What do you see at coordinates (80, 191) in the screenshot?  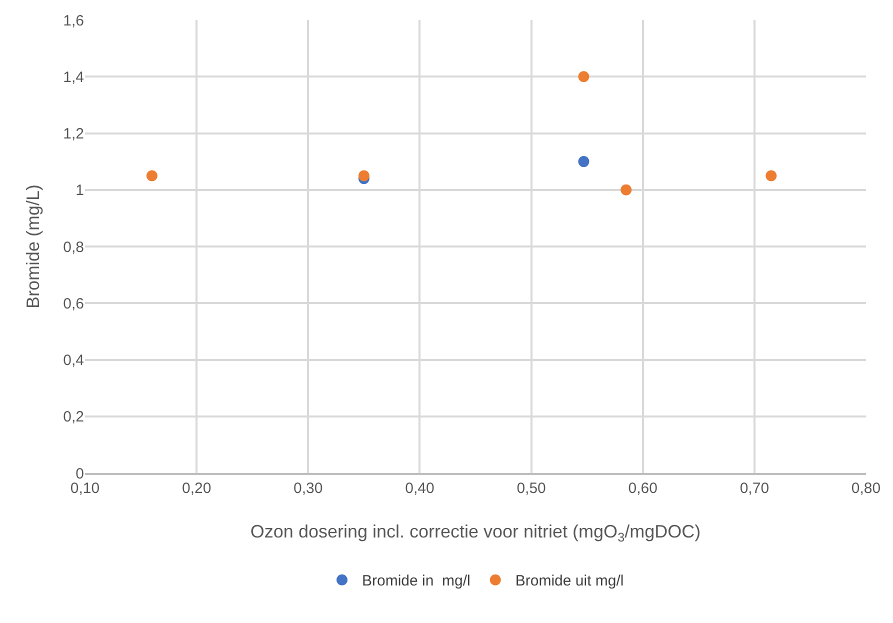 I see `y-tick-label: 1` at bounding box center [80, 191].